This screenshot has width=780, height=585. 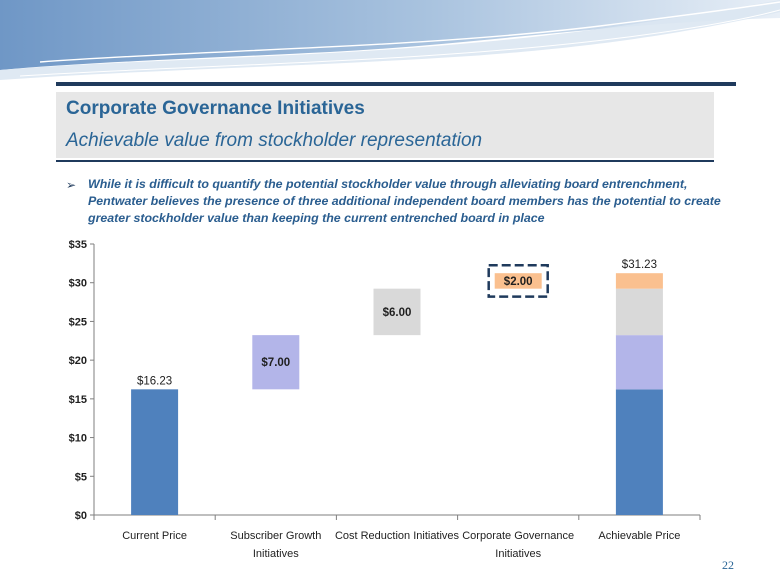 What do you see at coordinates (397, 536) in the screenshot?
I see `x-category-label: Cost Reduction Initiatives` at bounding box center [397, 536].